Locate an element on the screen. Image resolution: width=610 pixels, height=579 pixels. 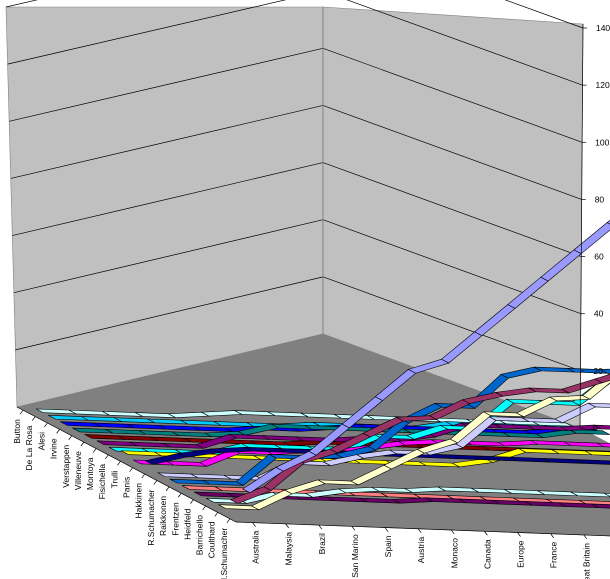
series-tick-label: M.Schumacher is located at coordinates (224, 553).